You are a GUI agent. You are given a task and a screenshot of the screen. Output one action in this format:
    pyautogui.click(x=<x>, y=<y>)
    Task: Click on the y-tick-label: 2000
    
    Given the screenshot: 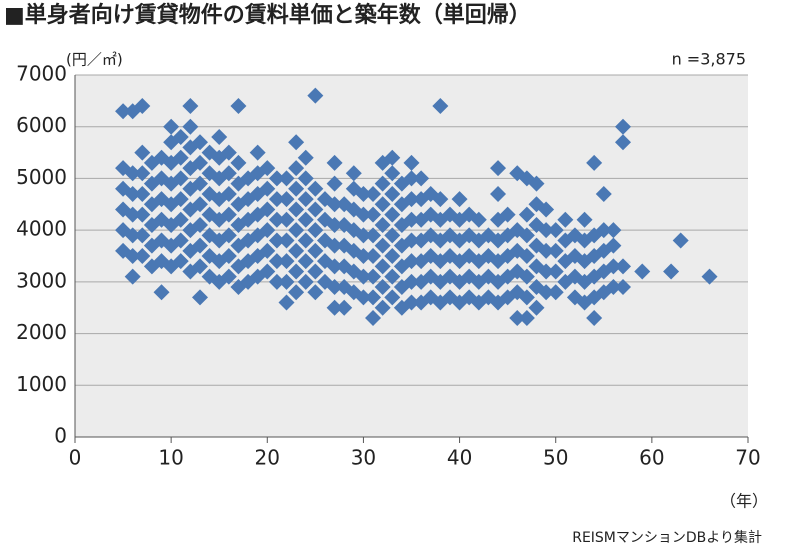 What is the action you would take?
    pyautogui.click(x=41, y=332)
    